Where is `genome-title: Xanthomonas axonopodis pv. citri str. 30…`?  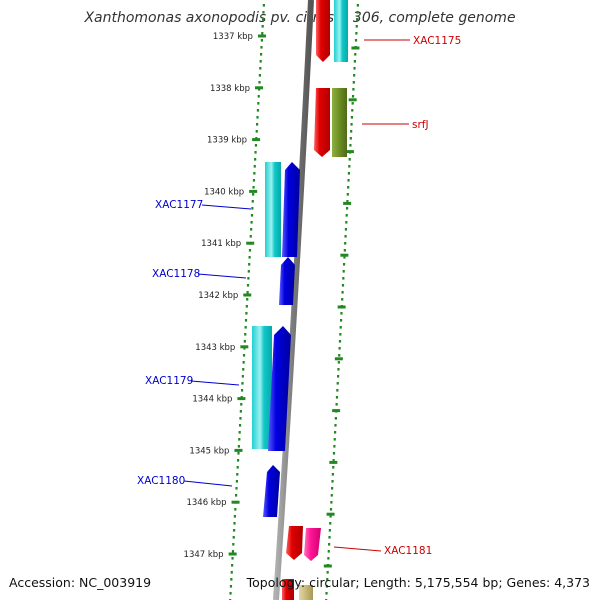
genome-title: Xanthomonas axonopodis pv. citri str. 30… is located at coordinates (300, 18).